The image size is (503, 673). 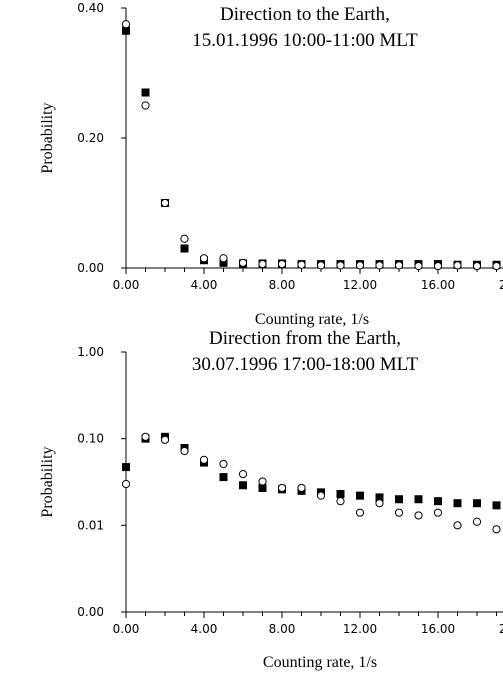 I want to click on y-tick-label: 1.00, so click(x=90, y=352).